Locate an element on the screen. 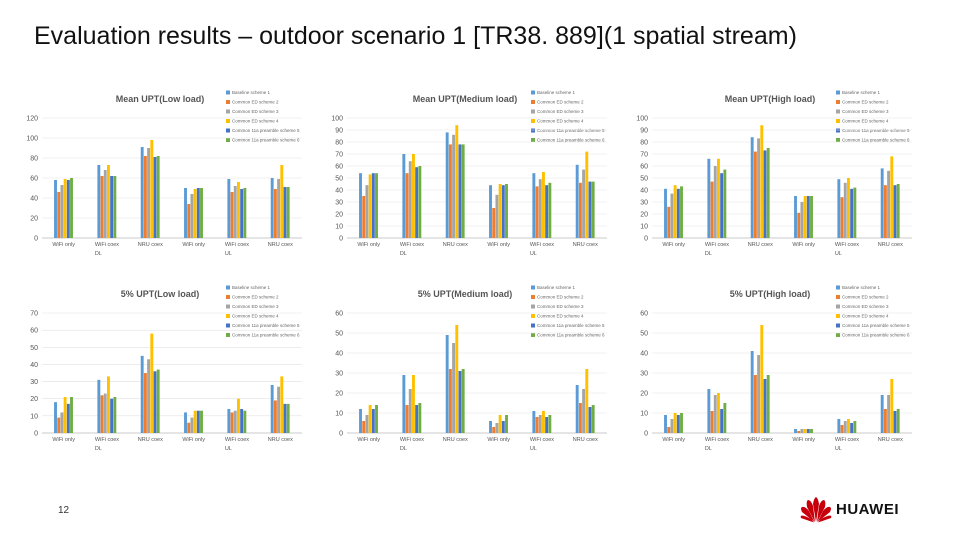  legend-label: Common 11a preamble scheme 6 is located at coordinates (876, 335).